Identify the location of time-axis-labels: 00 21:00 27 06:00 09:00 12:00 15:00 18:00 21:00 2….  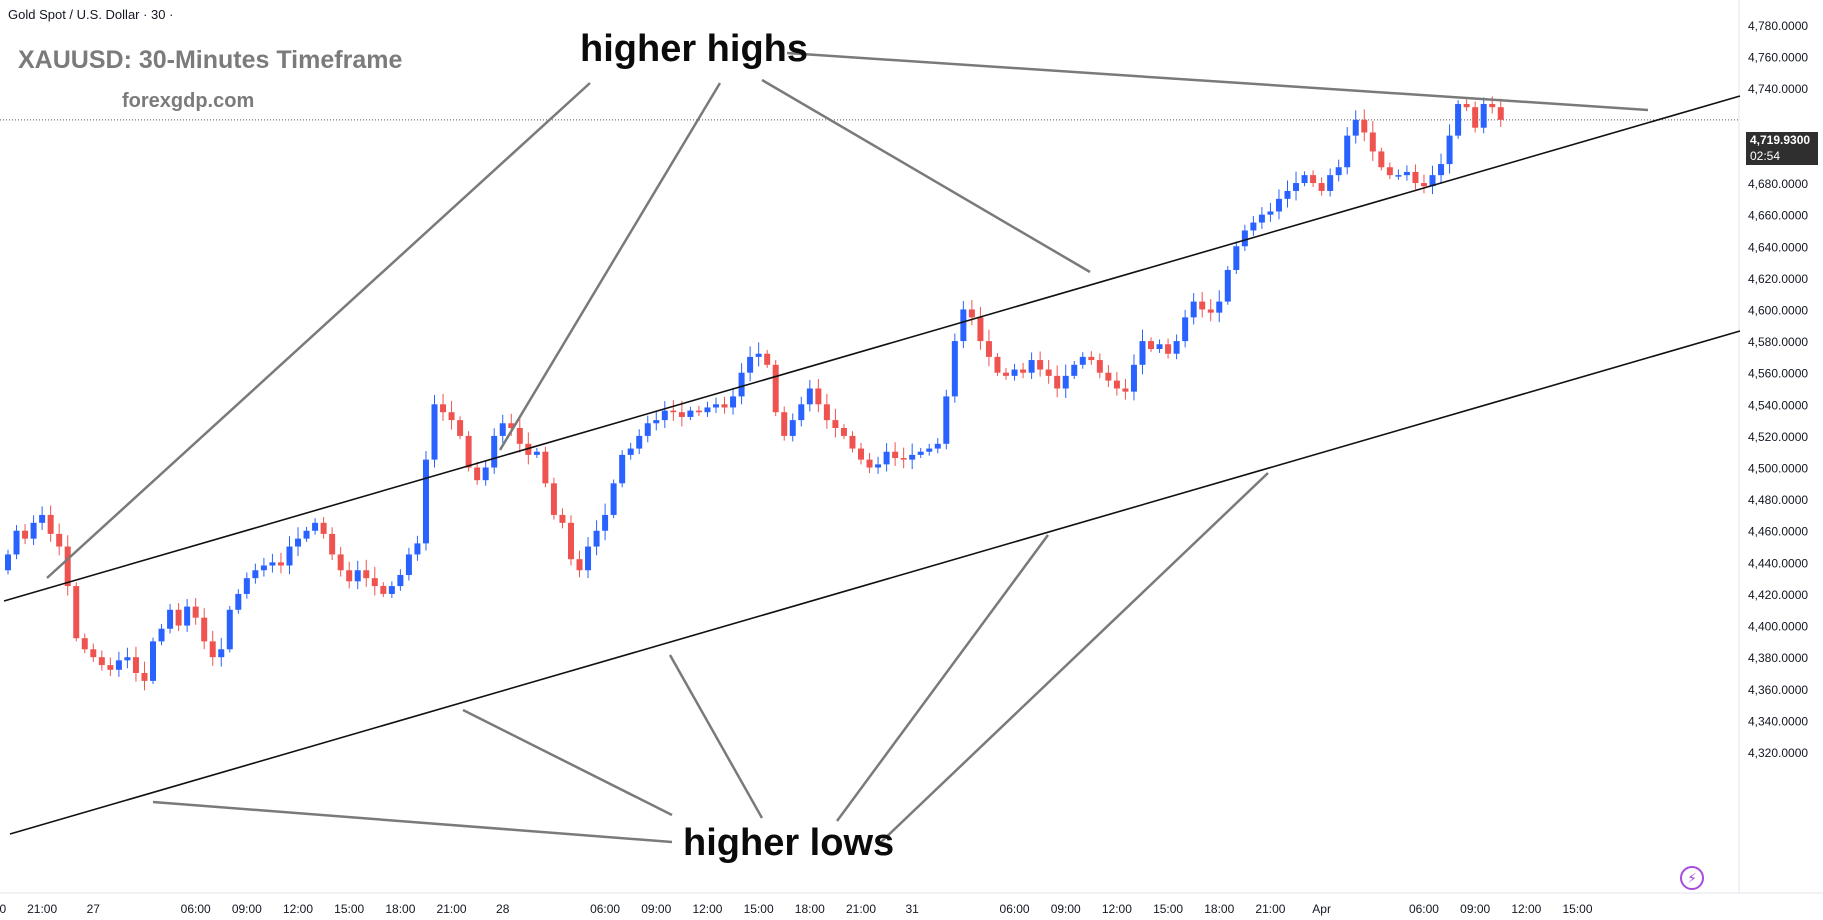
(796, 909).